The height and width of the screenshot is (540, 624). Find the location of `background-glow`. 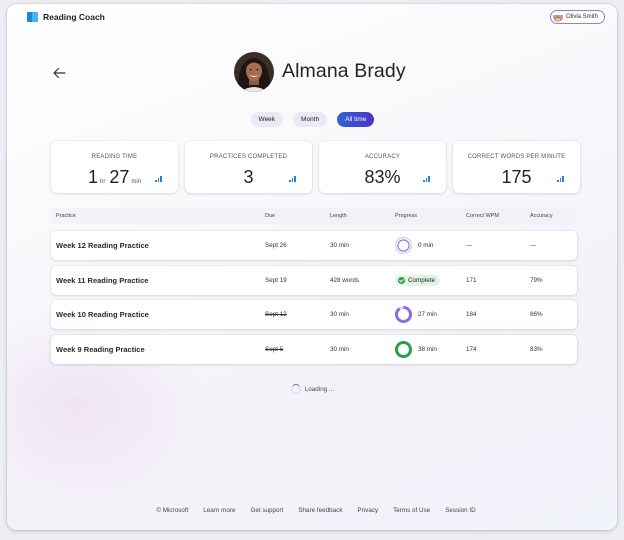

background-glow is located at coordinates (107, 404).